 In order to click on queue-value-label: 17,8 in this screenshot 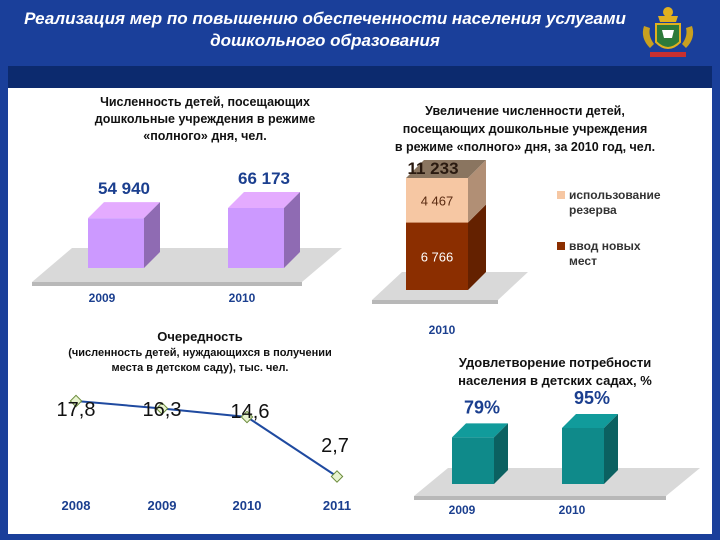, I will do `click(76, 410)`.